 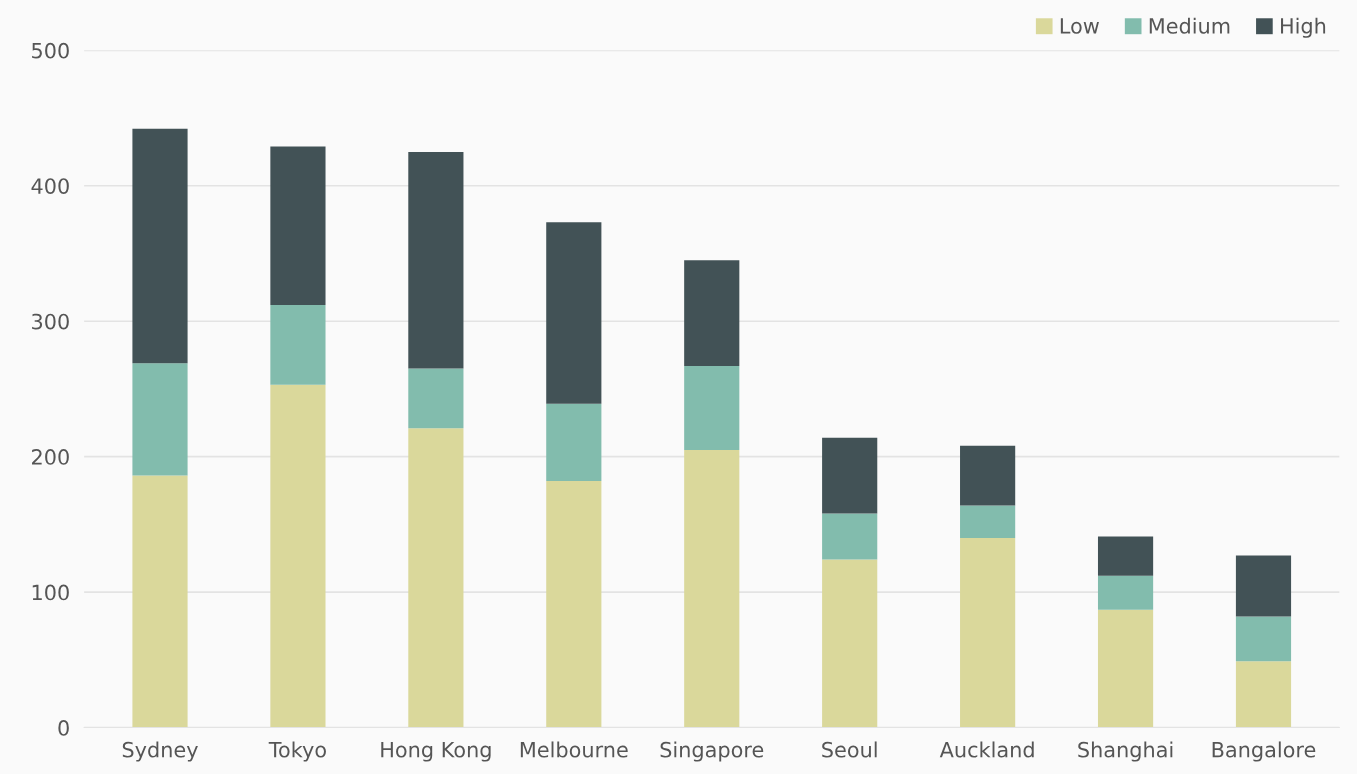 What do you see at coordinates (50, 592) in the screenshot?
I see `y-tick-label: 100` at bounding box center [50, 592].